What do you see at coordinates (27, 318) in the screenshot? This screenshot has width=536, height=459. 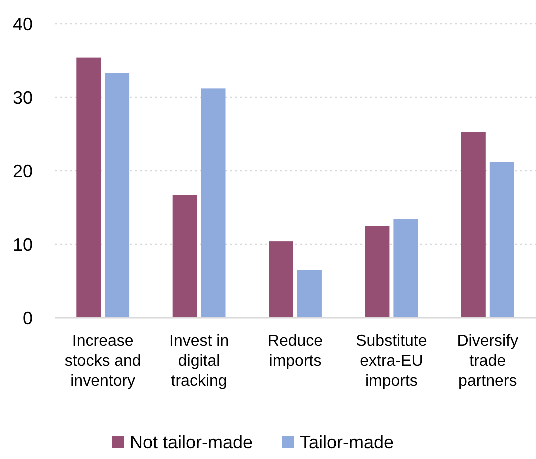 I see `y-tick-label: 0` at bounding box center [27, 318].